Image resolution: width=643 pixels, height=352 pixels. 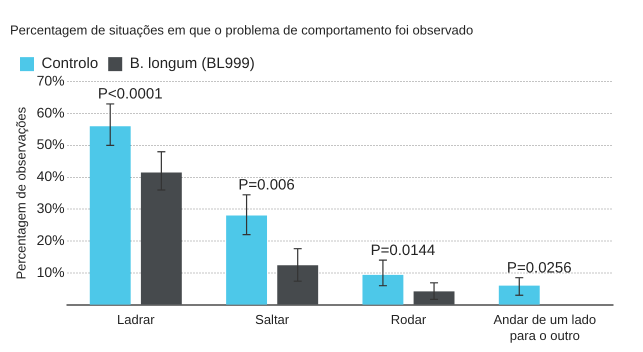 What do you see at coordinates (50, 112) in the screenshot?
I see `y-tick-label: 60%` at bounding box center [50, 112].